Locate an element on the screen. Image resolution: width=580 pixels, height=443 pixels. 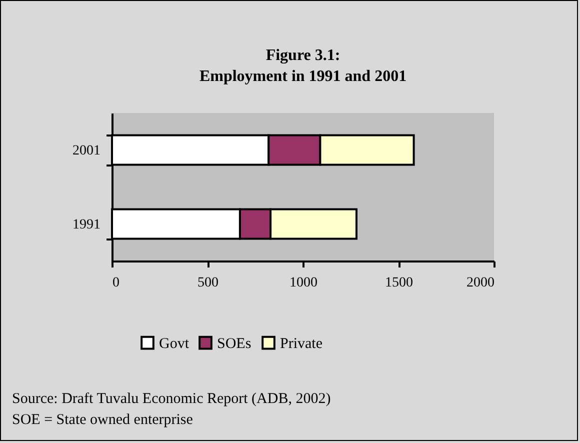
legend-label: SOEs is located at coordinates (234, 344).